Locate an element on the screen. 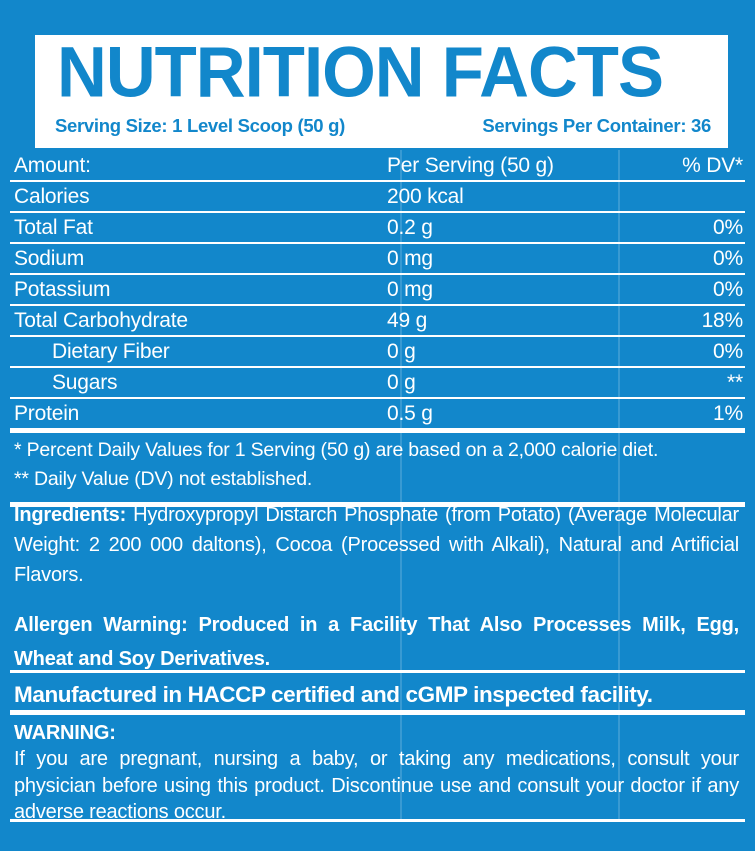  servings-per-container-text: Servings Per Container: 36 is located at coordinates (596, 125).